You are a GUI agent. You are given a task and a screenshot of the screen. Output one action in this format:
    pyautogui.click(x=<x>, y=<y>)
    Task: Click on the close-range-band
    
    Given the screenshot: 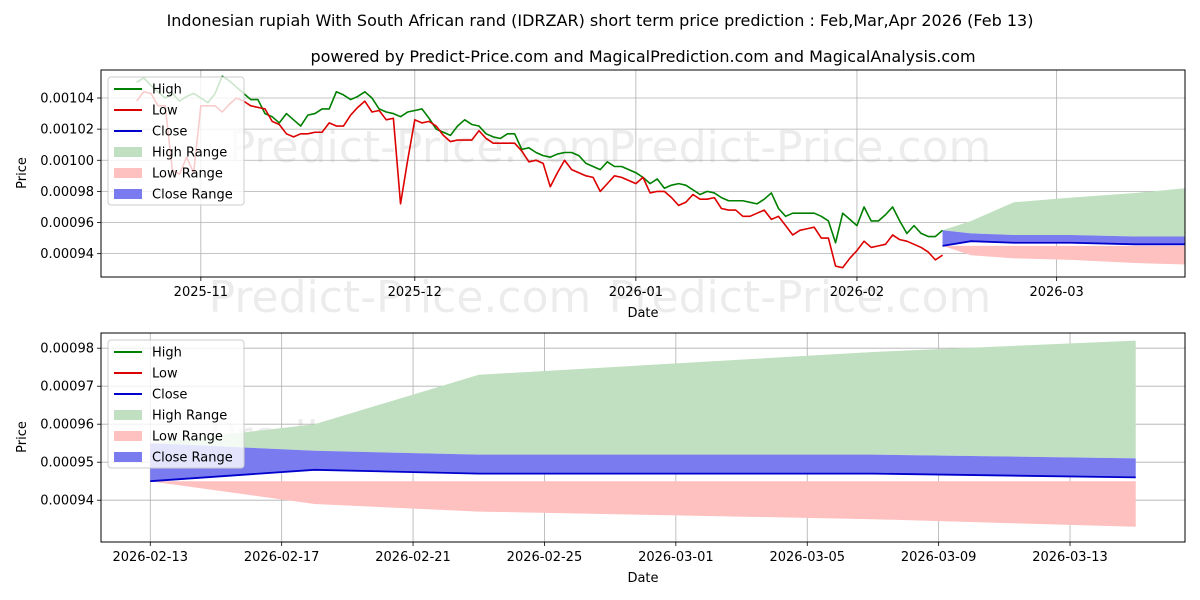 What is the action you would take?
    pyautogui.click(x=643, y=462)
    